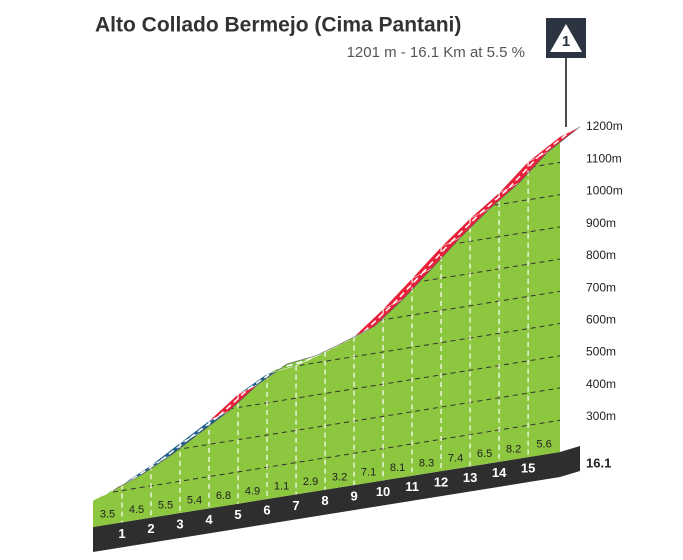 This screenshot has width=683, height=560. I want to click on x-tick-label: 10, so click(383, 491).